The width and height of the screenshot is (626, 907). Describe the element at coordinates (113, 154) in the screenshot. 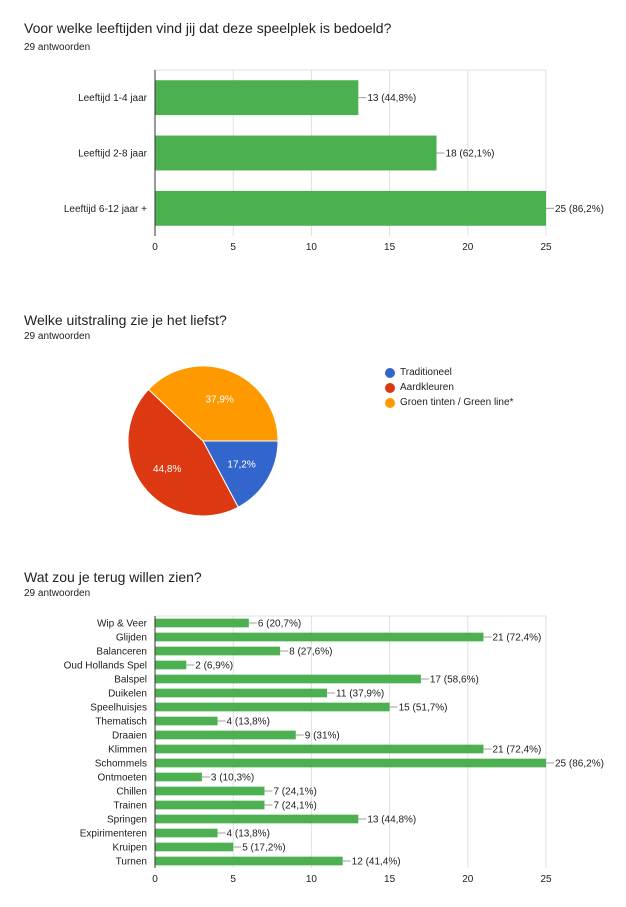

I see `category-label: Leeftijd 2-8 jaar` at that location.